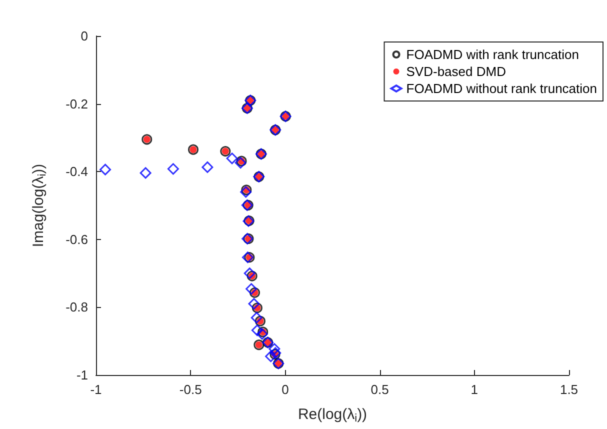  I want to click on y-tick-label: -1, so click(82, 375).